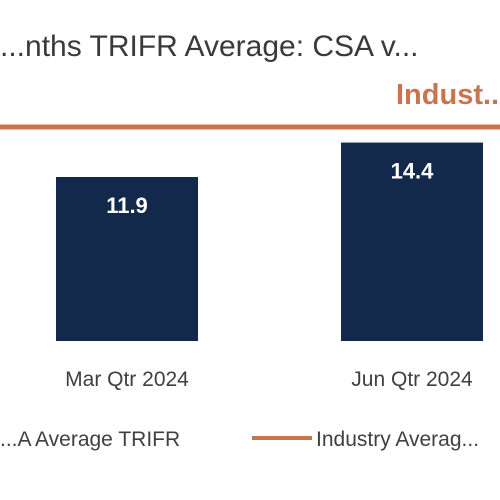 Image resolution: width=500 pixels, height=500 pixels. Describe the element at coordinates (413, 171) in the screenshot. I see `bar-data-label: 14.4` at that location.